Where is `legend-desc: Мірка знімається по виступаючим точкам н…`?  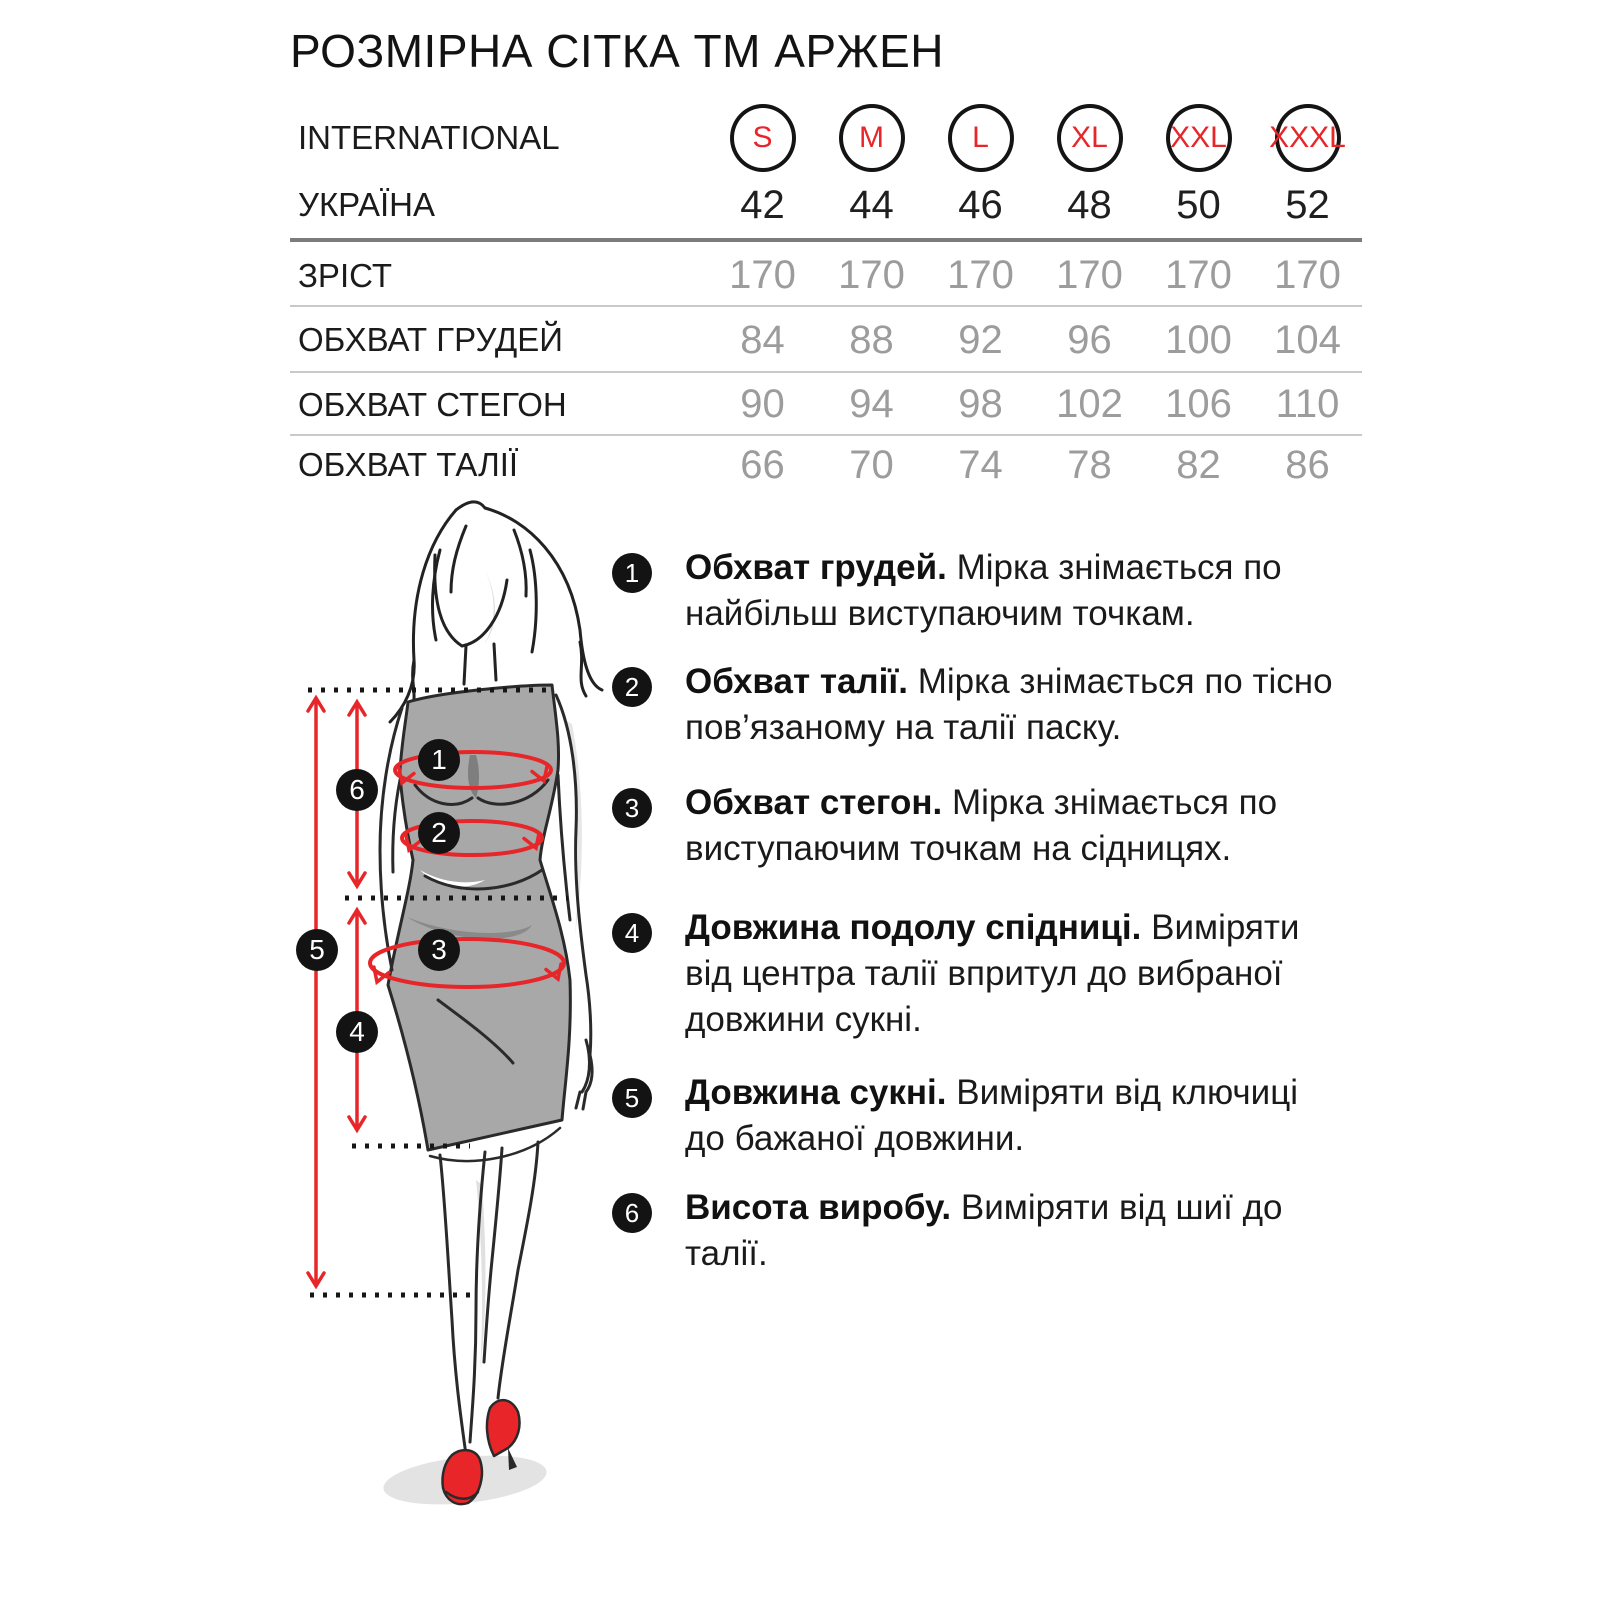 legend-desc: Мірка знімається по виступаючим точкам н… is located at coordinates (981, 825).